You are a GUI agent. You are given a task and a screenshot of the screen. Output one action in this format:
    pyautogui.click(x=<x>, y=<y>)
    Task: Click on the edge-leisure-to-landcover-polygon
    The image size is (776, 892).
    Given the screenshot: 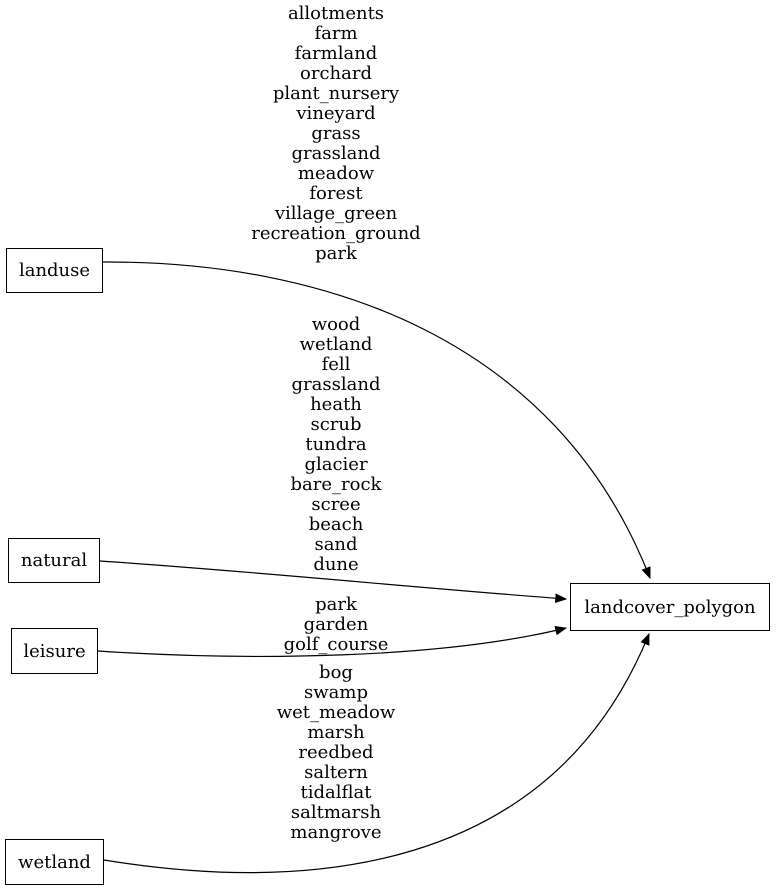 What is the action you would take?
    pyautogui.click(x=332, y=641)
    